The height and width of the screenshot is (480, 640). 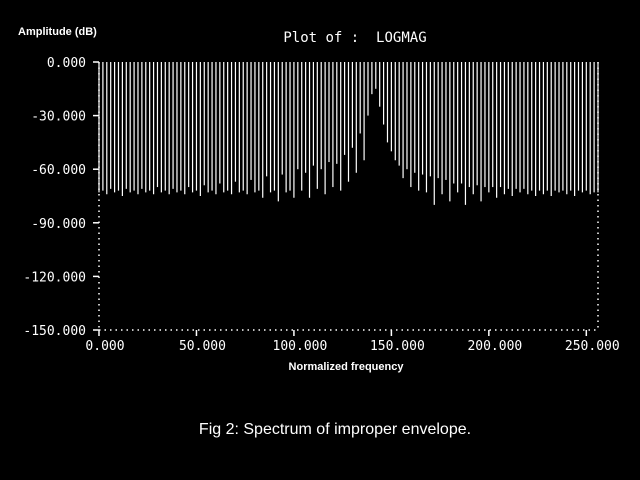 I want to click on y-tick-label: -60.000, so click(x=58, y=170).